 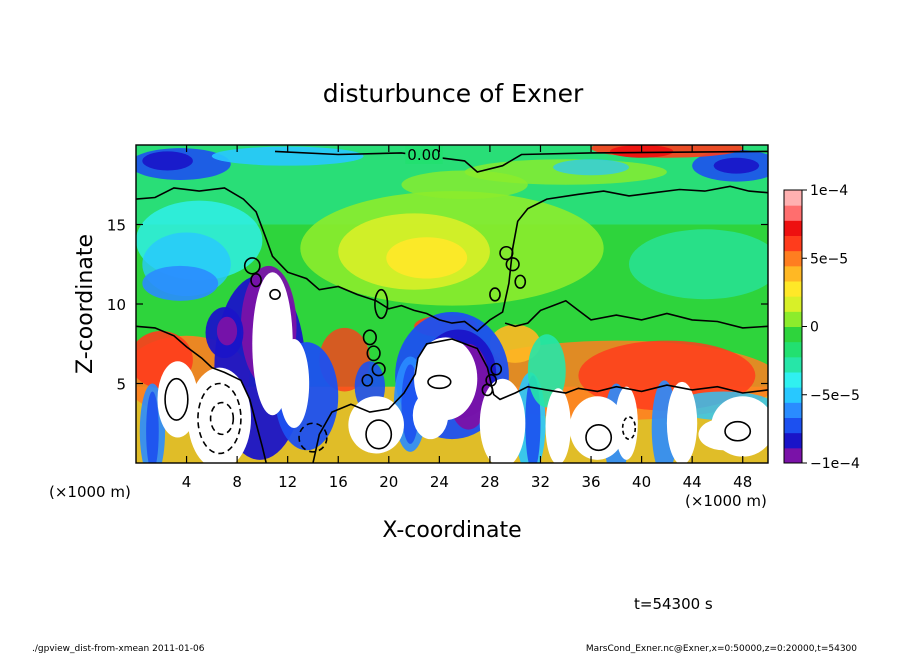 What do you see at coordinates (829, 259) in the screenshot?
I see `colorbar-tick-label: 5e−5` at bounding box center [829, 259].